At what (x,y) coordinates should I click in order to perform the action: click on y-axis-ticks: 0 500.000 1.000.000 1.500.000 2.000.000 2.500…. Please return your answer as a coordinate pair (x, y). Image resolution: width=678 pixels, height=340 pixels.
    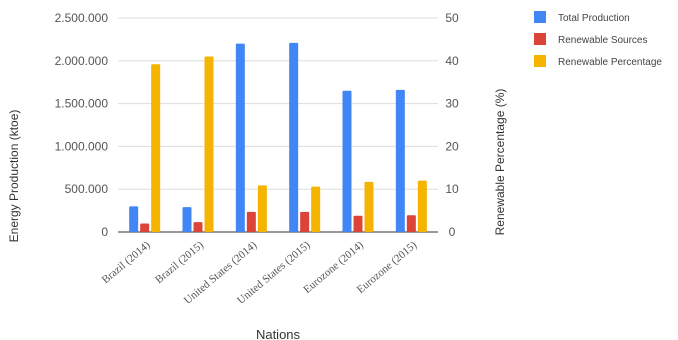
    Looking at the image, I should click on (82, 125).